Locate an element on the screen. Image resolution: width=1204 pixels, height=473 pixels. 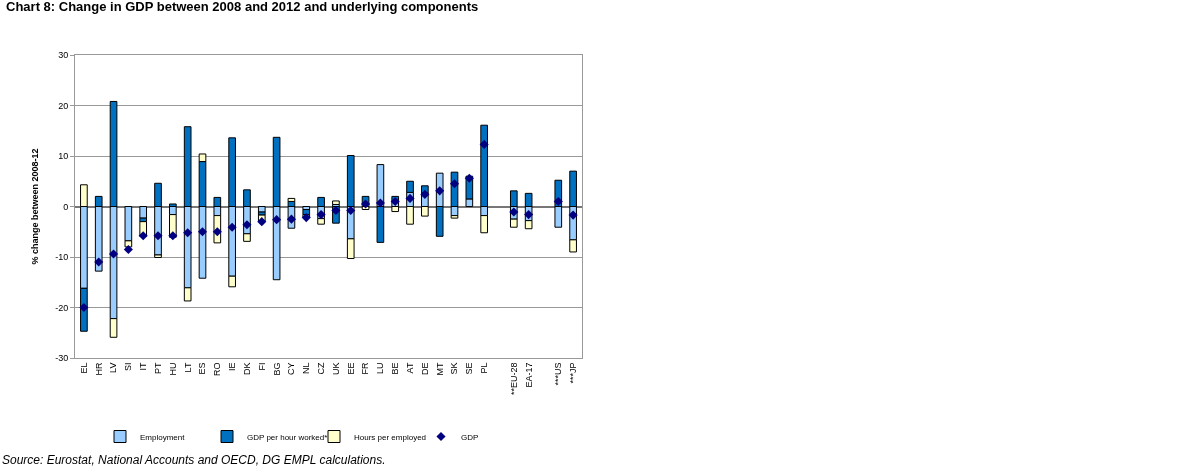
x-tick-label: RO is located at coordinates (217, 369).